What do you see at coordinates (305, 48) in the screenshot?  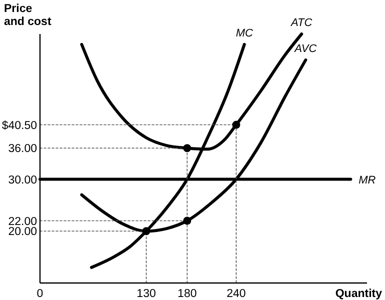 I see `series-label: AVC` at bounding box center [305, 48].